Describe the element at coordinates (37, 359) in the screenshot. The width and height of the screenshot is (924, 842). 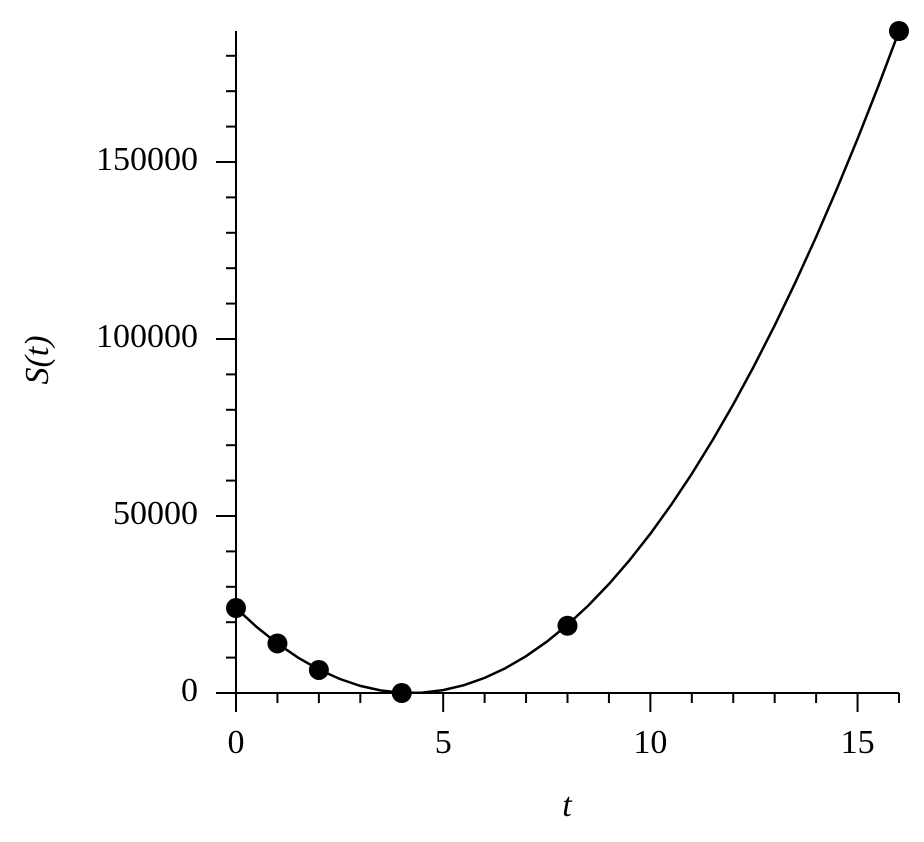
I see `y-axis-label: S(t)` at that location.